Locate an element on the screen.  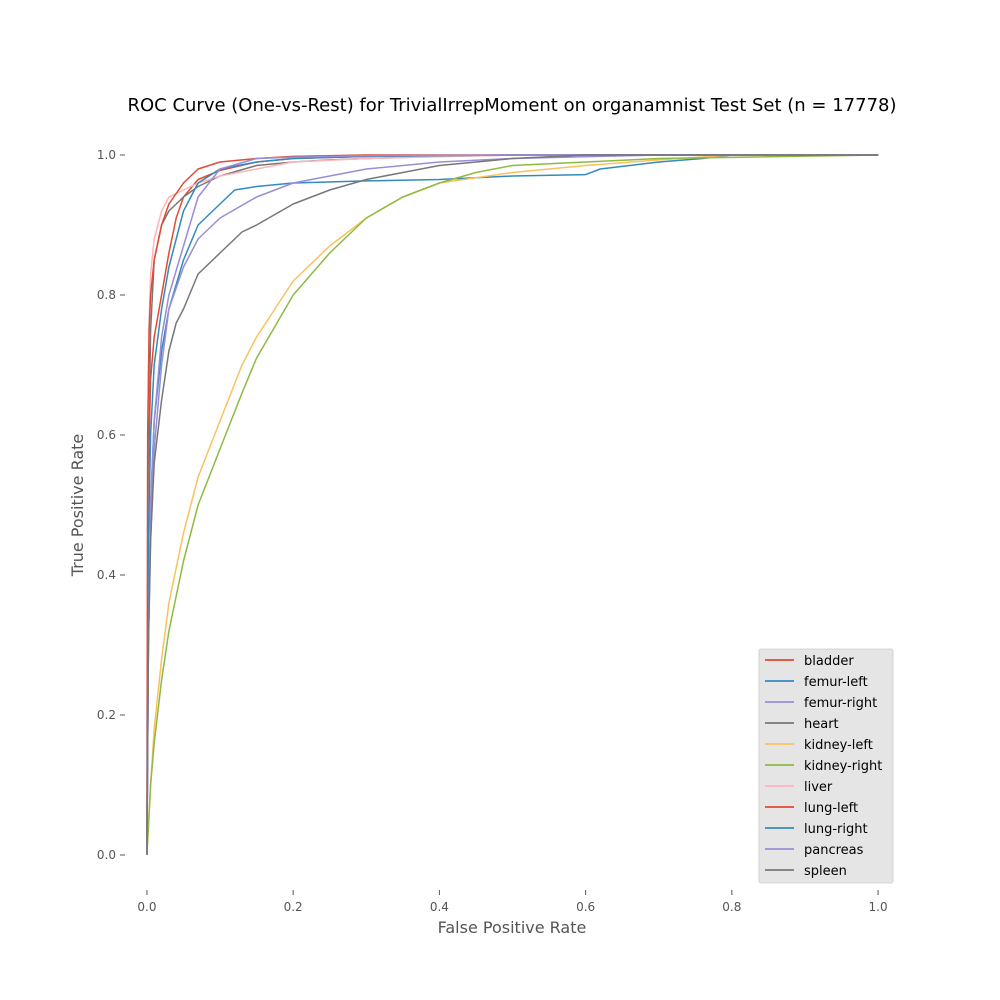
legend-label-pancreas: pancreas is located at coordinates (834, 850).